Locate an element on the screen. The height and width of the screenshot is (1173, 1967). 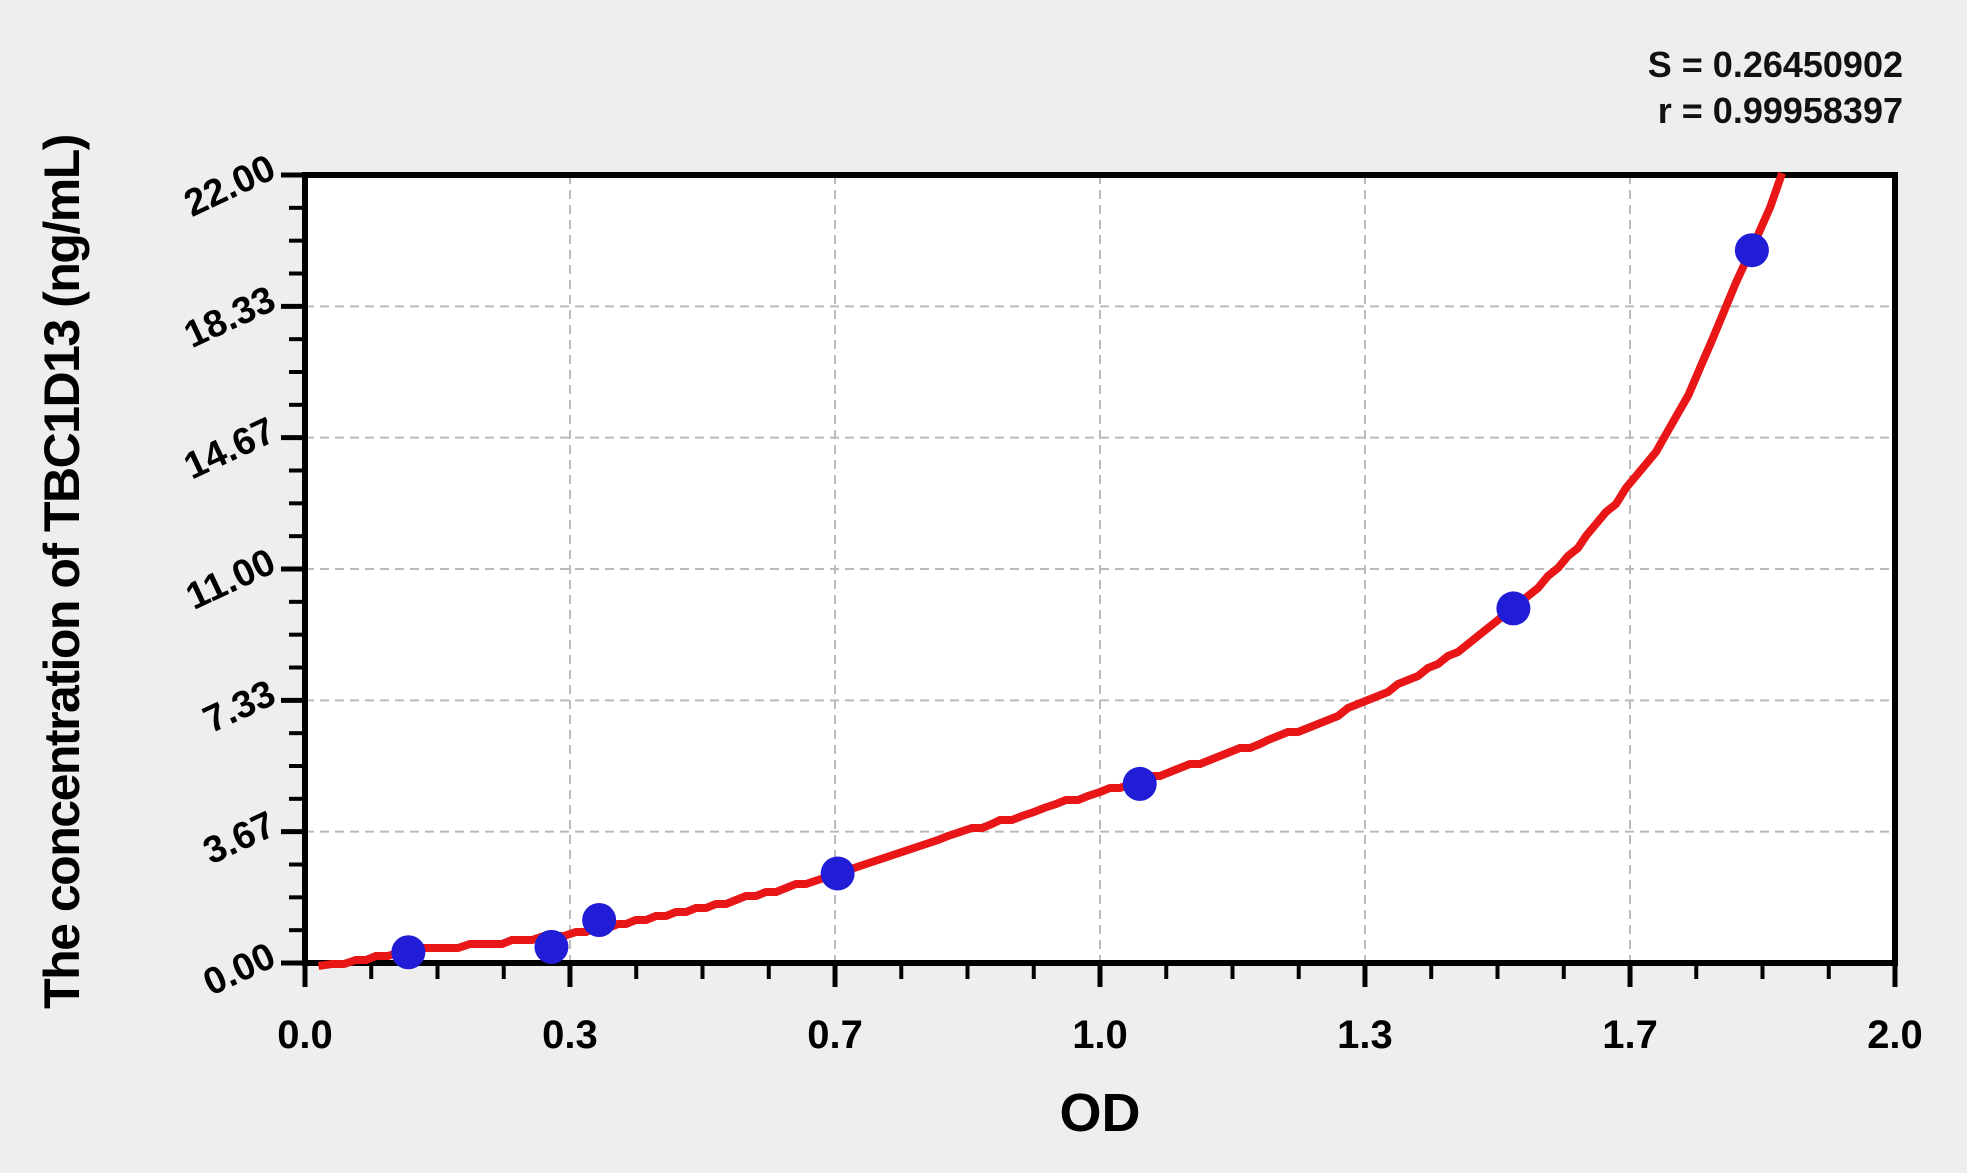
stat-r-value: r = 0.99958397 is located at coordinates (1780, 110).